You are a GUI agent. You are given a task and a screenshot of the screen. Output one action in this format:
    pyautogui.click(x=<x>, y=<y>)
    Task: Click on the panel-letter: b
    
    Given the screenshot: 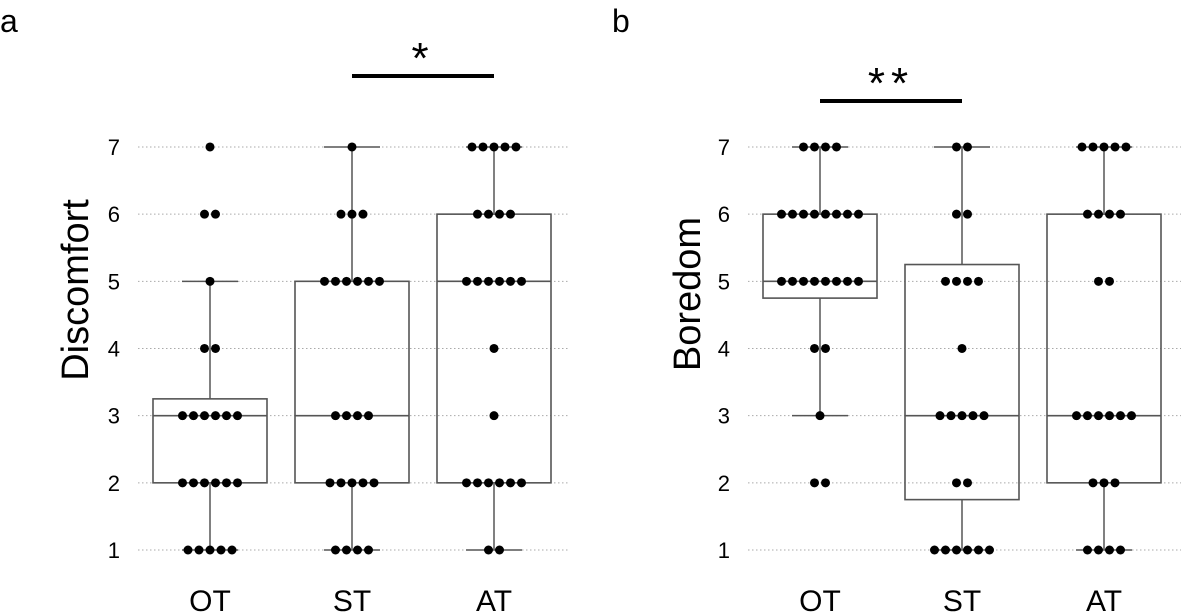 What is the action you would take?
    pyautogui.click(x=621, y=21)
    